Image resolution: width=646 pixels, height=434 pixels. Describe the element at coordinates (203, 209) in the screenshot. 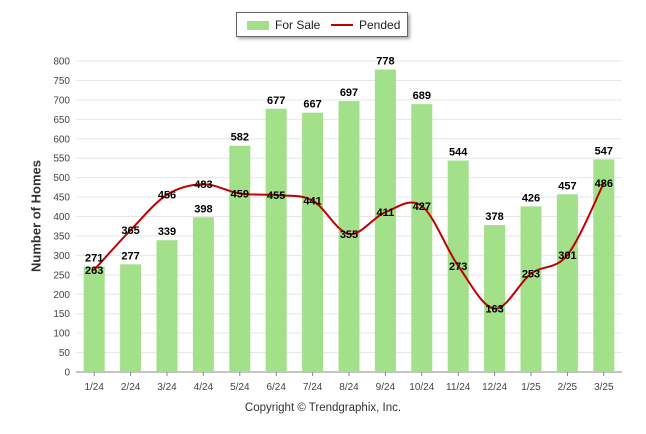

I see `bar-value-label: 398` at that location.